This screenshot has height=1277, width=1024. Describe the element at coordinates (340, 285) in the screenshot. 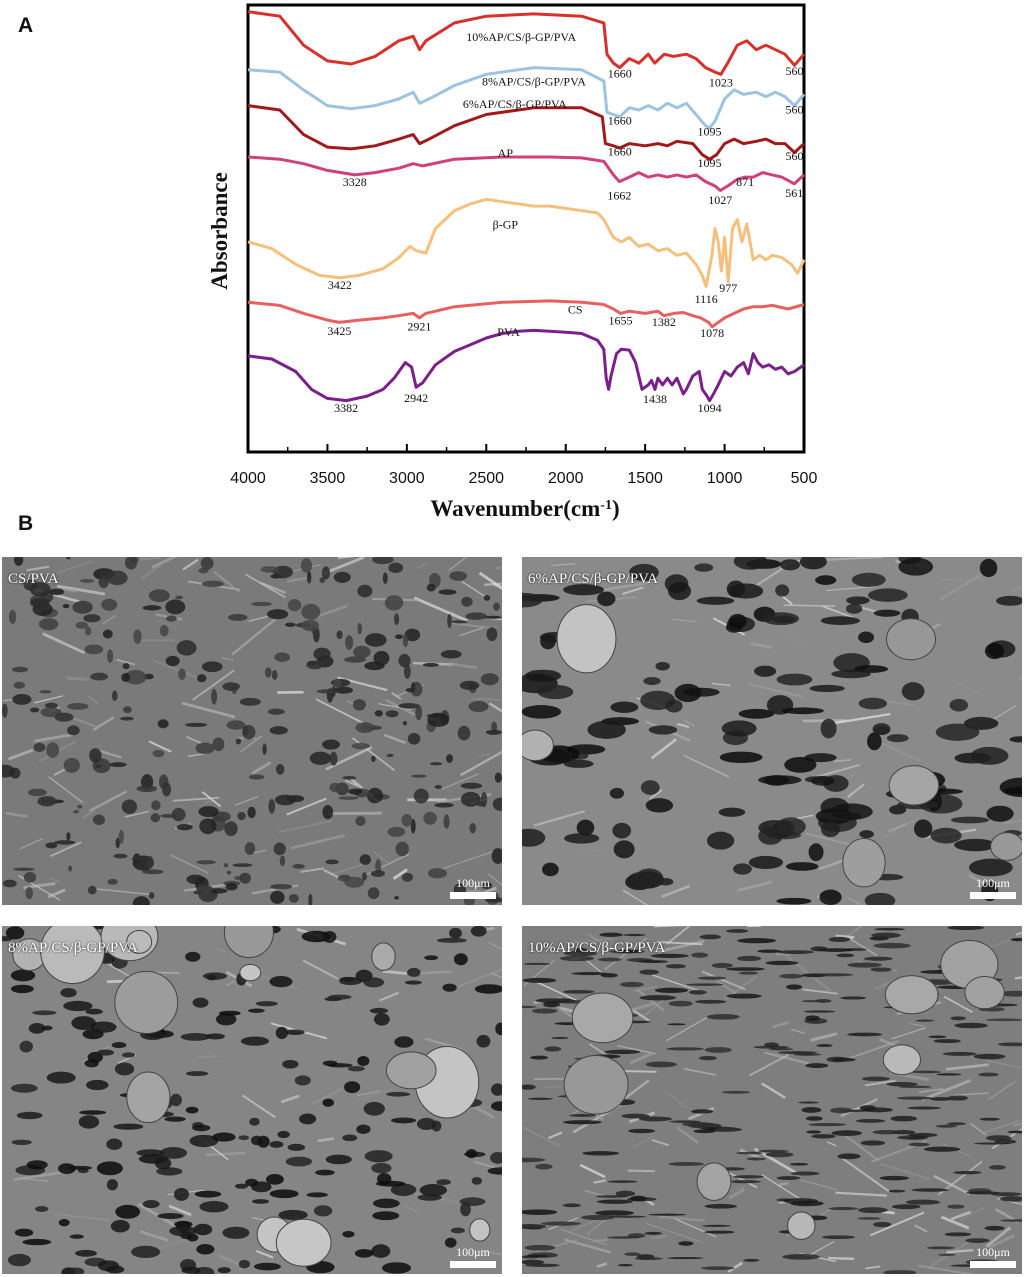

I see `peak-label: 3422` at that location.